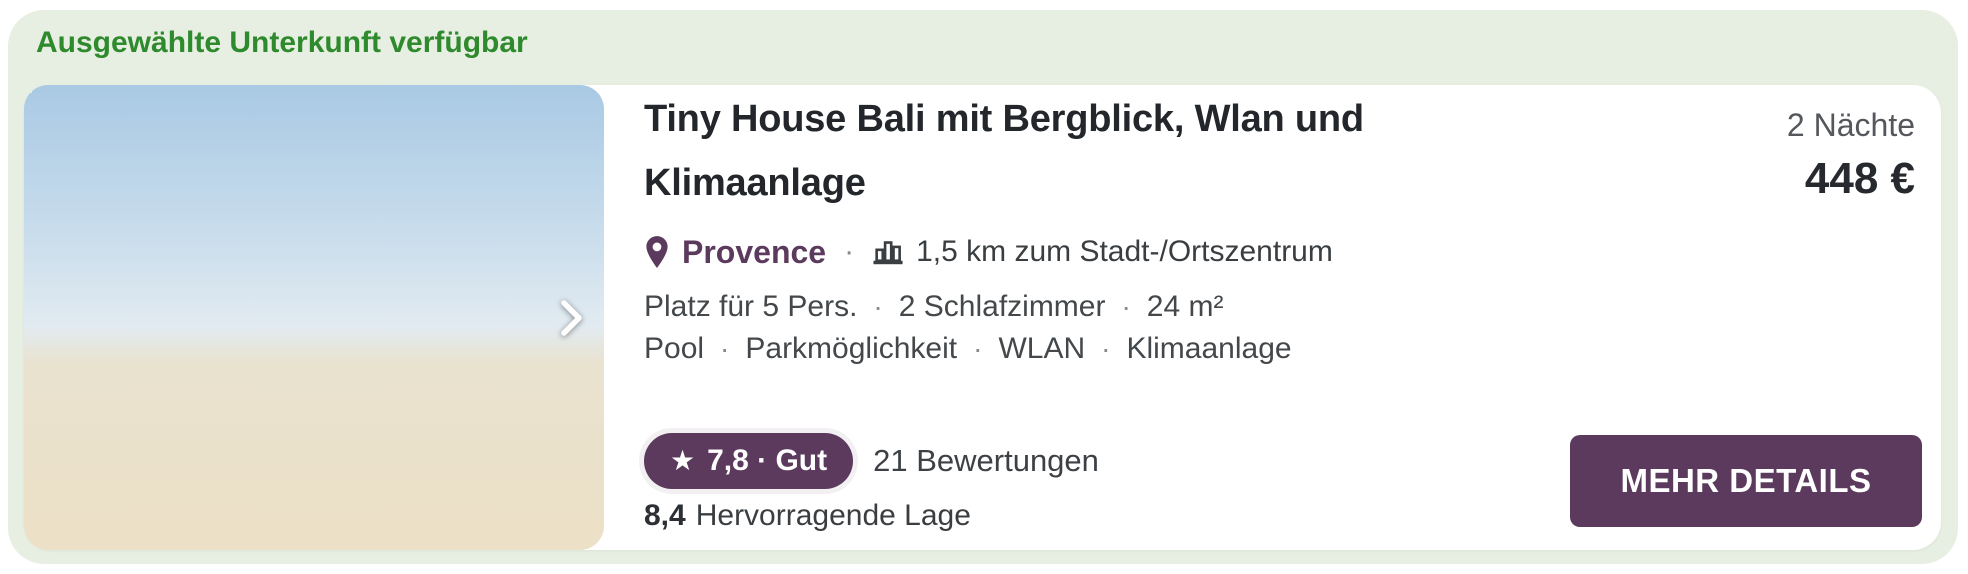  I want to click on location-name: Provence, so click(754, 251).